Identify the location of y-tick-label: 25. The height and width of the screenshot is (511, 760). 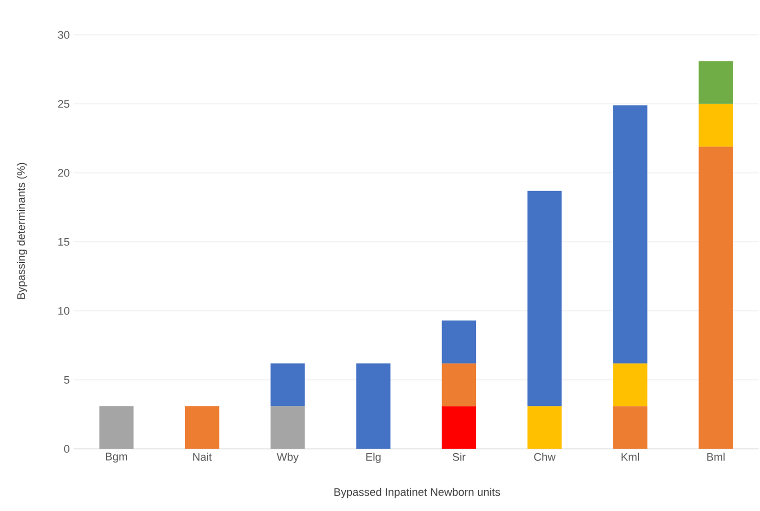
(64, 104).